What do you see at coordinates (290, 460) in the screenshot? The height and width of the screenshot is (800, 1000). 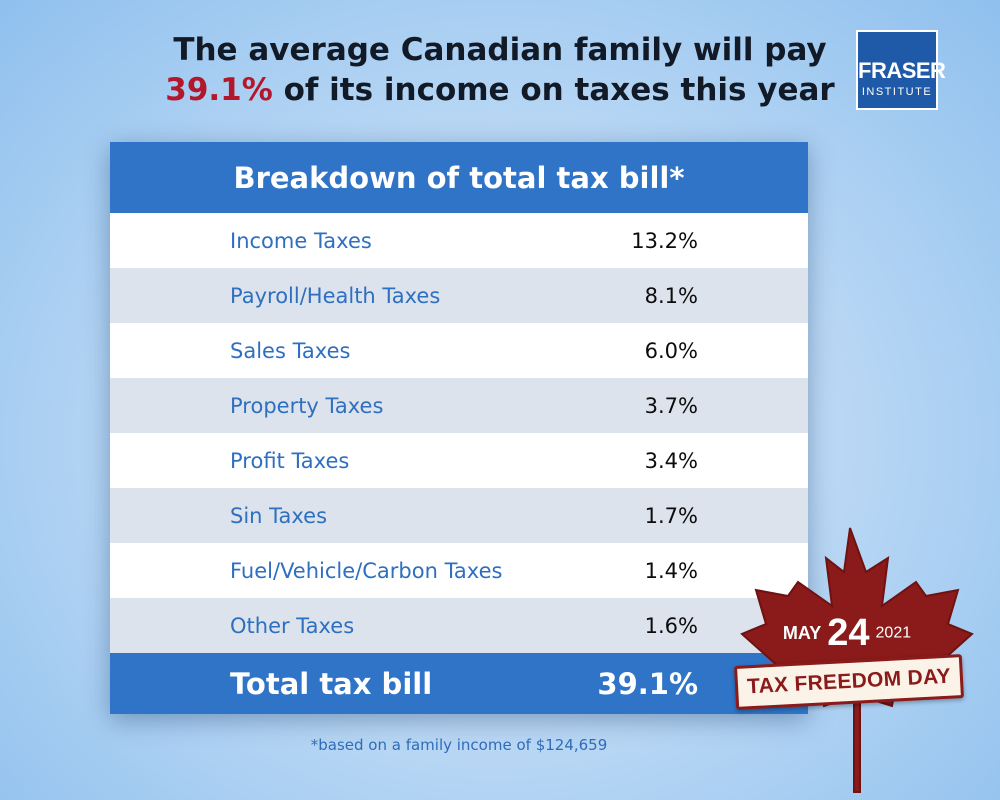 I see `row-label: Profit Taxes` at bounding box center [290, 460].